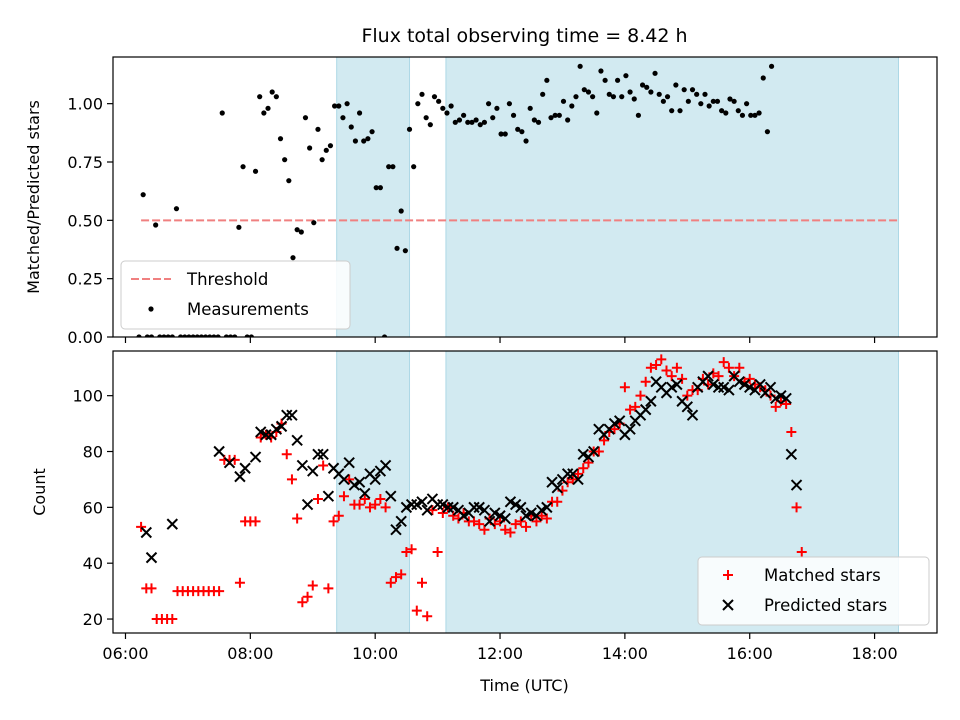  I want to click on y-tick-label-1-4: 100, so click(87, 396).